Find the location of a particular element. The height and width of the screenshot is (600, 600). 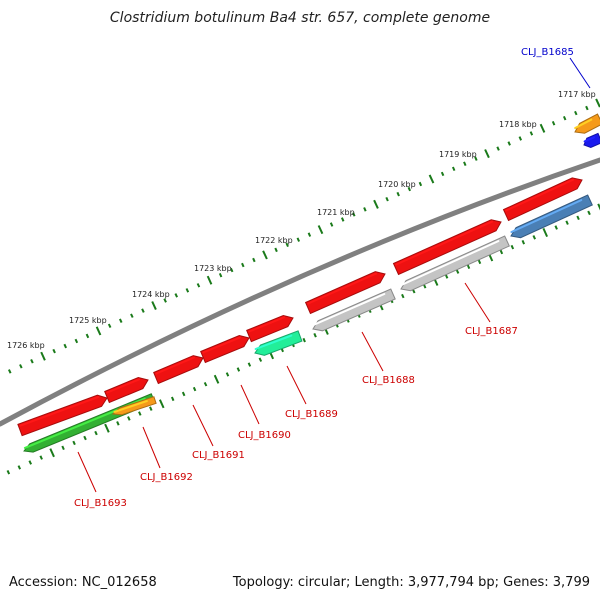

tick-label-1723: 1723 kbp is located at coordinates (213, 268).